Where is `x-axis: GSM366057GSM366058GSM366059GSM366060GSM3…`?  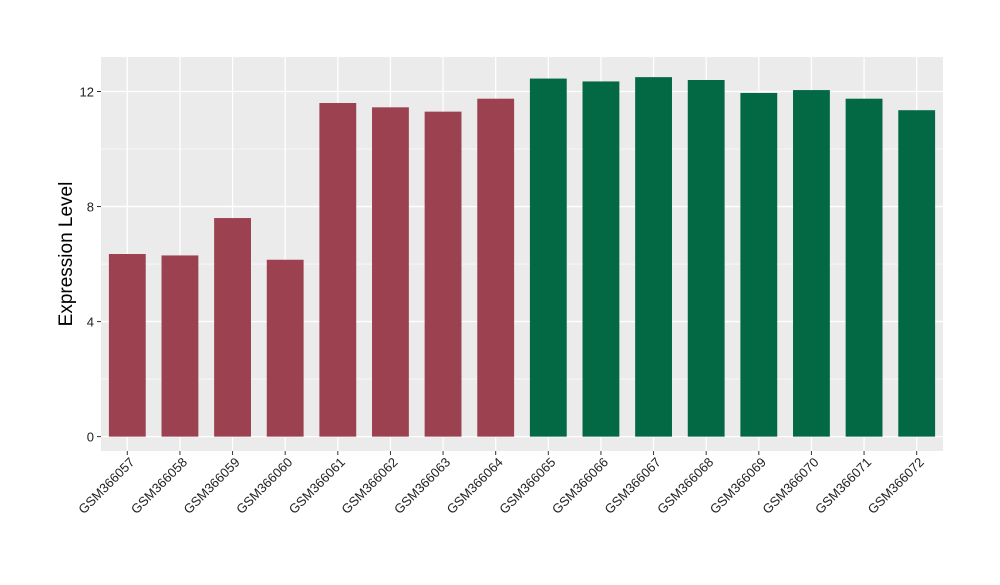 x-axis: GSM366057GSM366058GSM366059GSM366060GSM3… is located at coordinates (501, 484).